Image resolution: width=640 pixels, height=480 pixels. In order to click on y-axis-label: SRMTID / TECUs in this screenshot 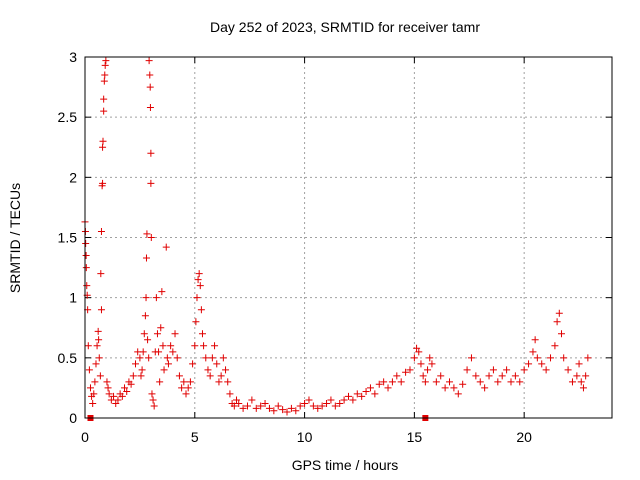, I will do `click(15, 238)`.